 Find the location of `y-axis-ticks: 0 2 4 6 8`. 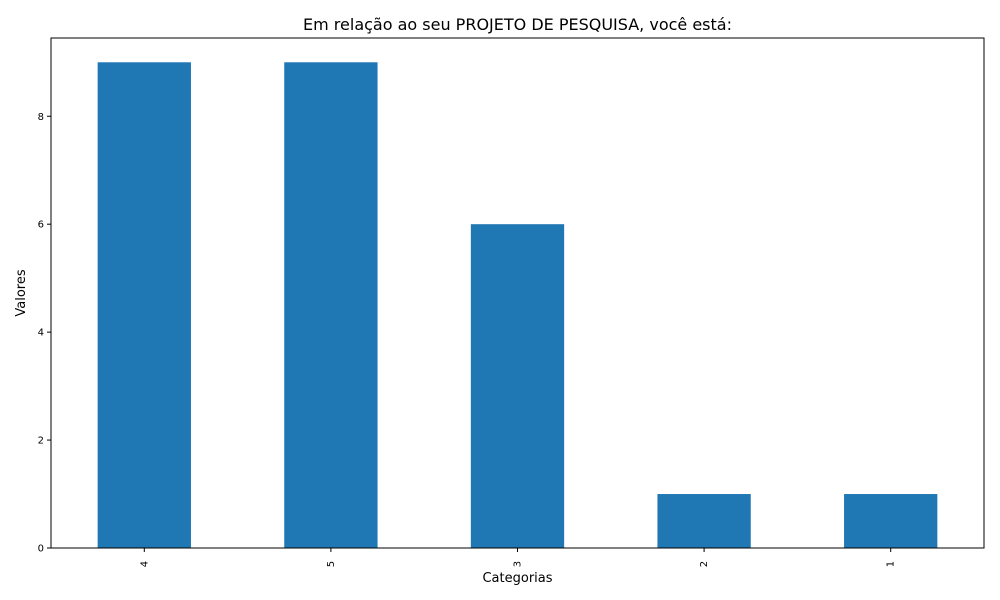

y-axis-ticks: 0 2 4 6 8 is located at coordinates (44, 333).